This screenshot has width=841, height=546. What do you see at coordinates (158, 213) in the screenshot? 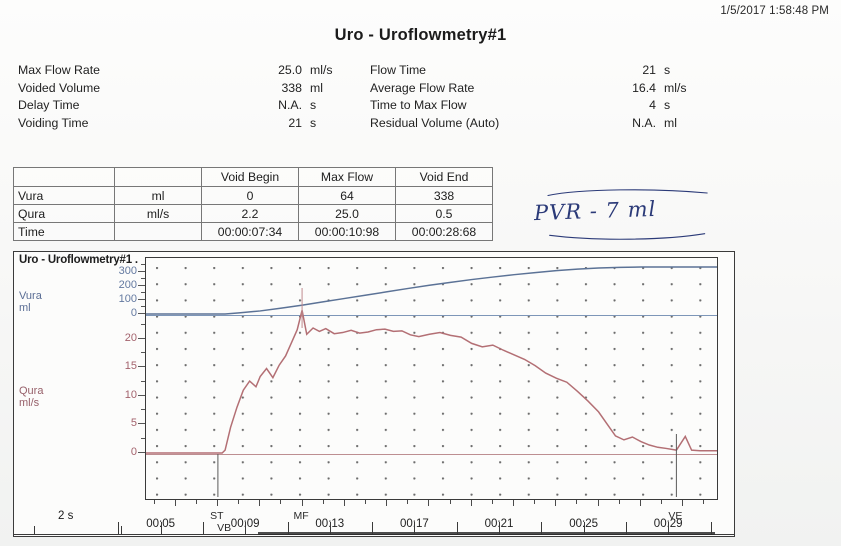
I see `row-unit: ml/s` at bounding box center [158, 213].